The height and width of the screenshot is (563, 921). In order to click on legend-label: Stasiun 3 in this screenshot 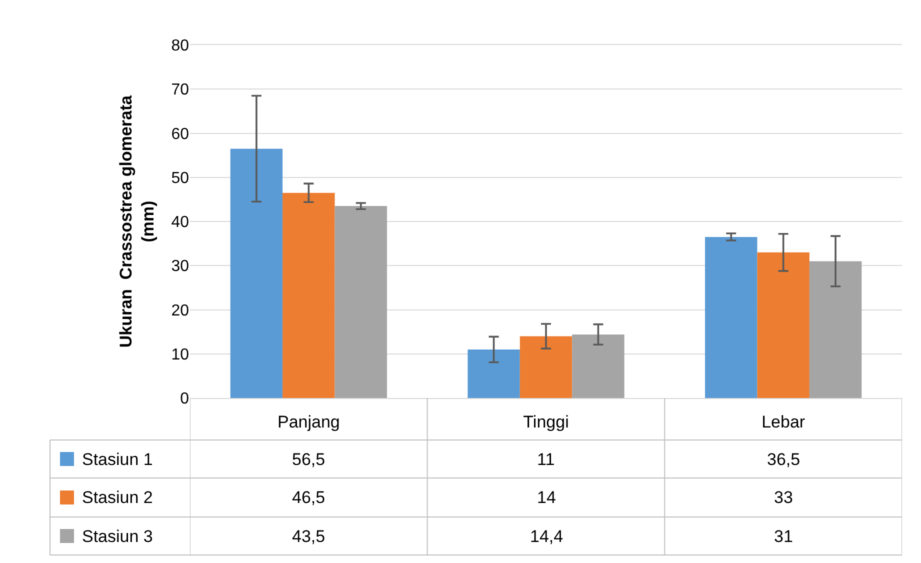, I will do `click(117, 536)`.